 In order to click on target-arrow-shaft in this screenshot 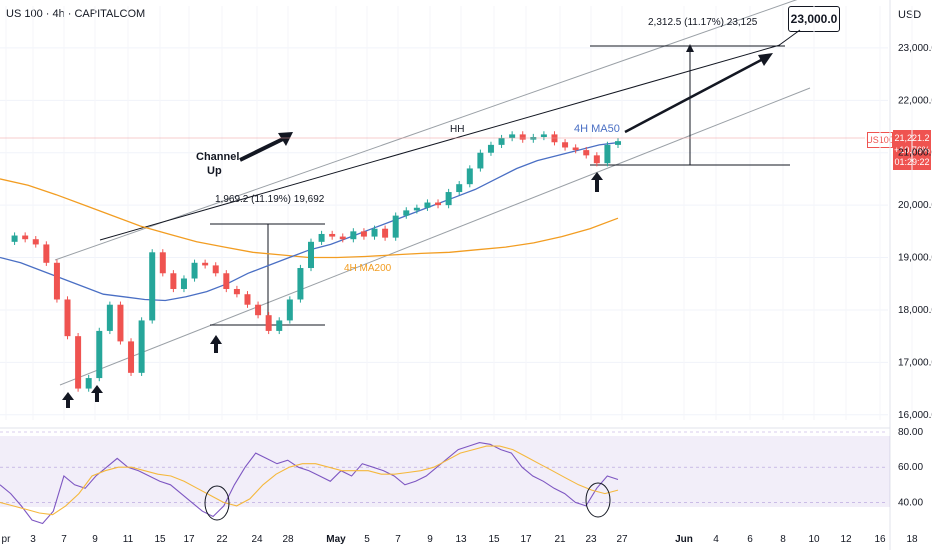, I will do `click(695, 95)`.